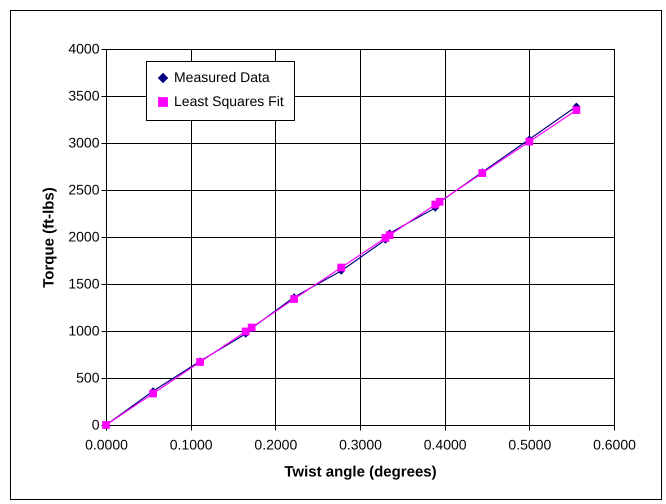 The image size is (666, 504). I want to click on y-tick-label: 1000, so click(84, 330).